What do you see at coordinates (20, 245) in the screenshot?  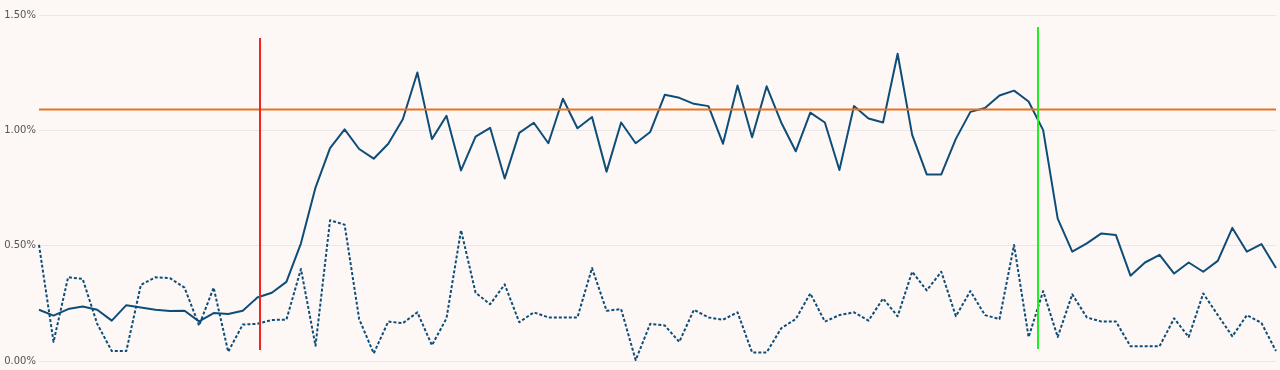 I see `y-tick-label: 0.50%` at bounding box center [20, 245].